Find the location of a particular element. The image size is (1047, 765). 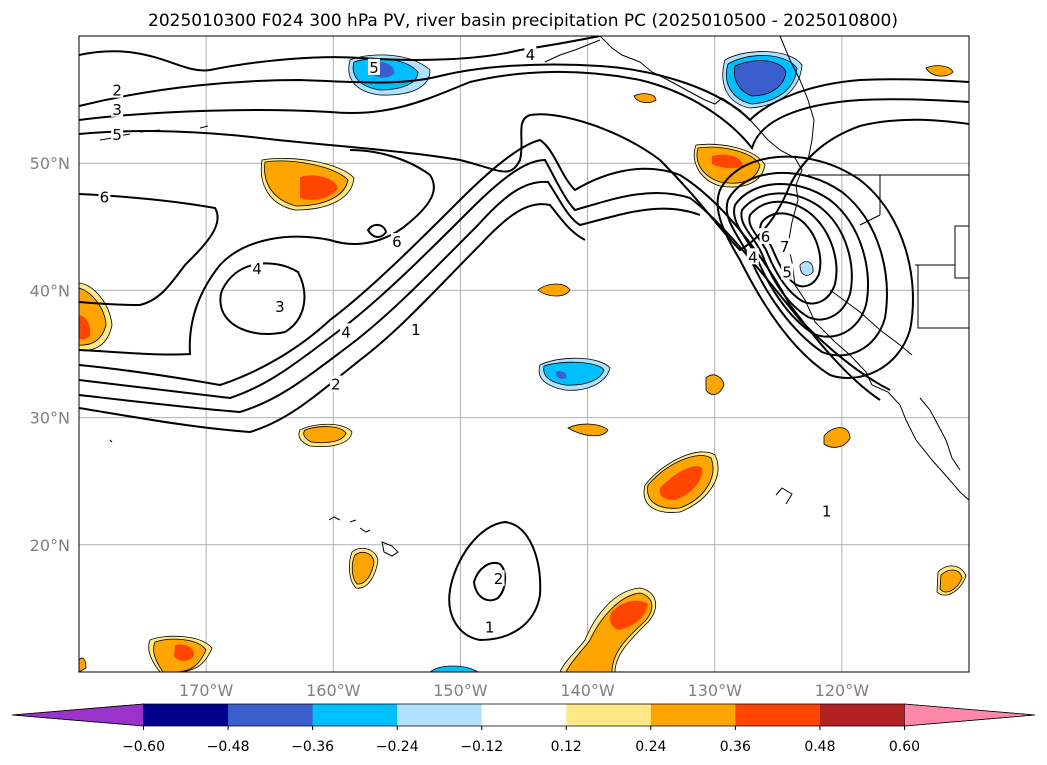

precip-feature-alaska-panhandle-negative is located at coordinates (762, 80).